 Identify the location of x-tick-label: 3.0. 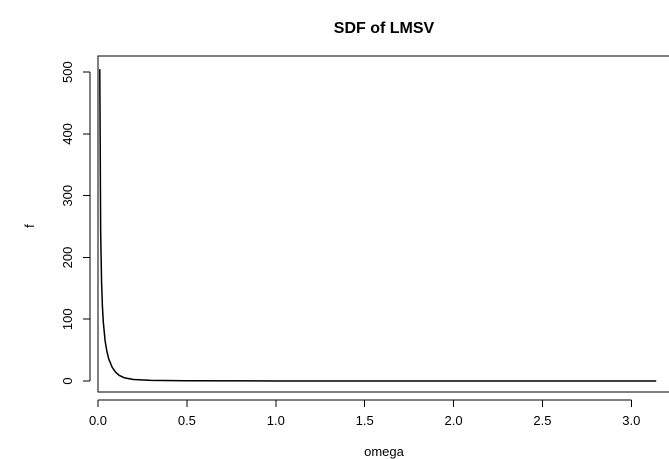
(631, 420).